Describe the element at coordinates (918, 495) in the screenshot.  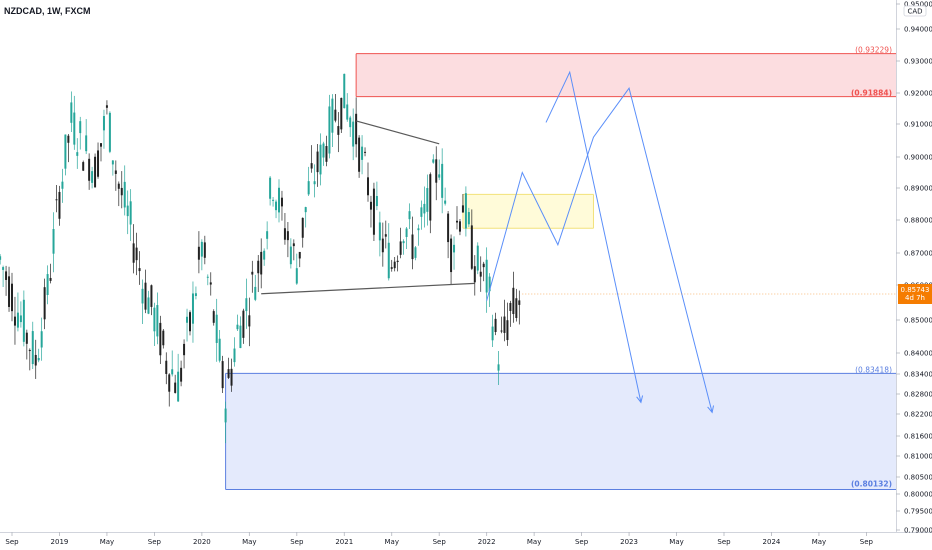
I see `price-tick-label: 0.80000` at that location.